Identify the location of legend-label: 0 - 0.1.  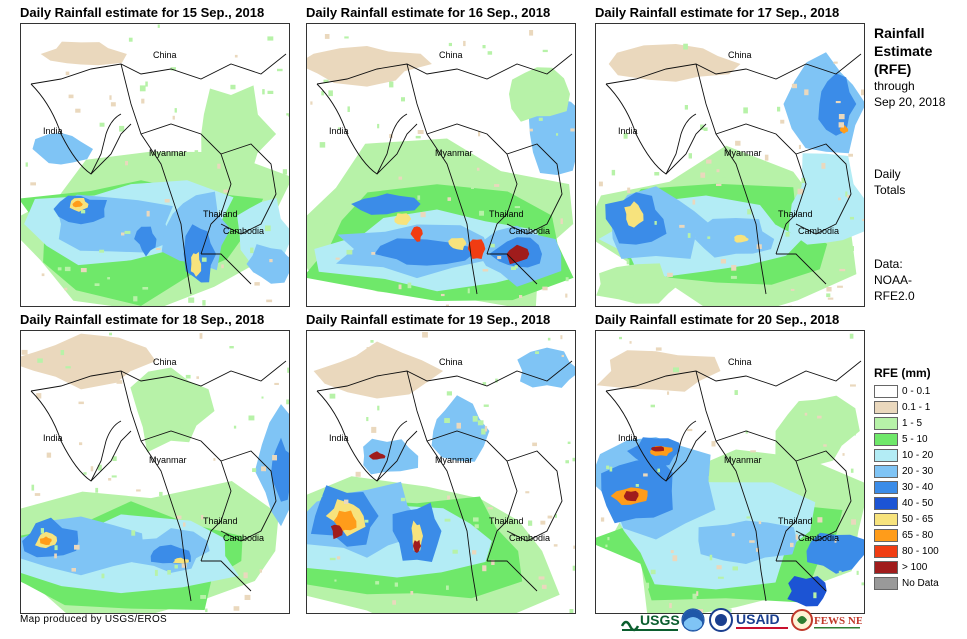
(916, 391).